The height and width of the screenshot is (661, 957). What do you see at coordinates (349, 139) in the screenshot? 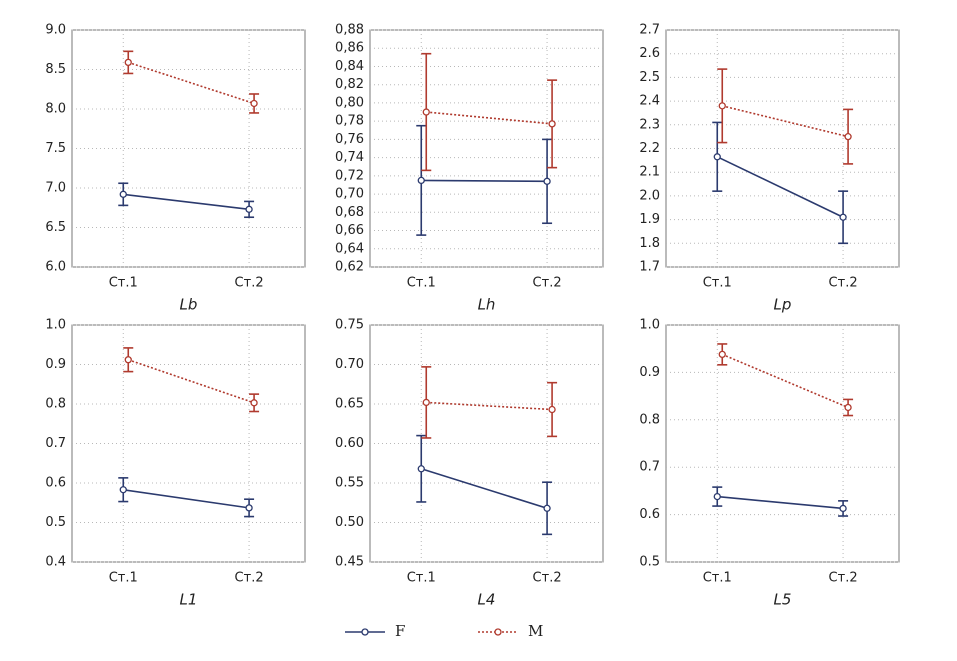
I see `y-tick-label: 0,76` at bounding box center [349, 139].